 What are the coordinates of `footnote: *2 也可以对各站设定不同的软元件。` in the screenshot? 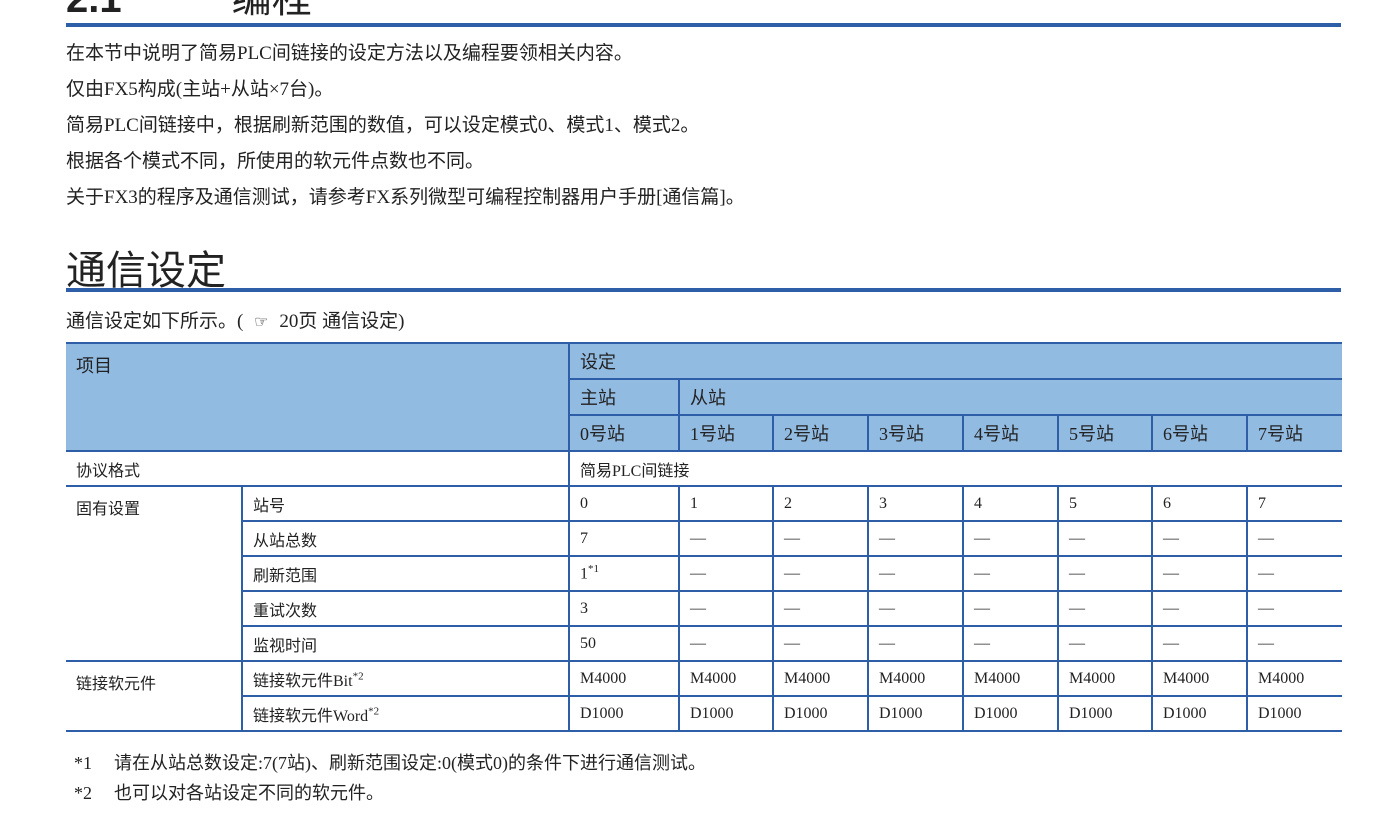 It's located at (229, 793).